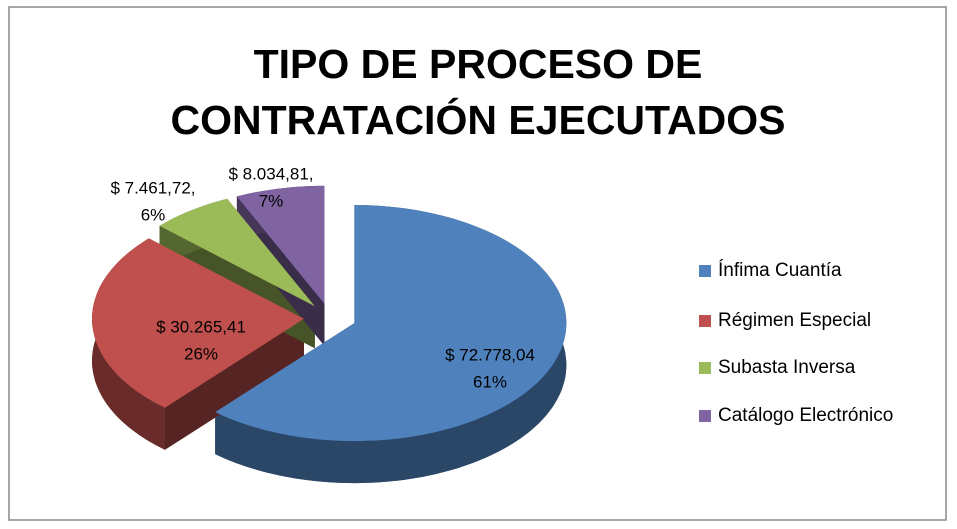 This screenshot has height=529, width=957. What do you see at coordinates (805, 415) in the screenshot?
I see `legend-label: Catálogo Electrónico` at bounding box center [805, 415].